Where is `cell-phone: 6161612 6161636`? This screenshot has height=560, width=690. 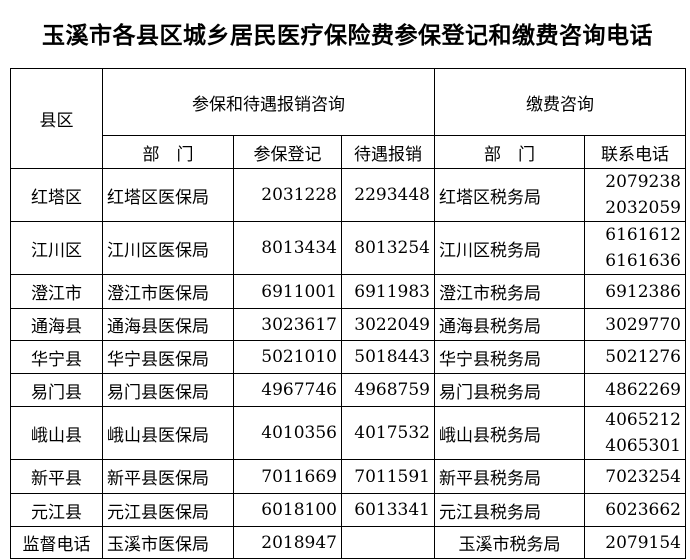 cell-phone: 6161612 6161636 is located at coordinates (635, 248).